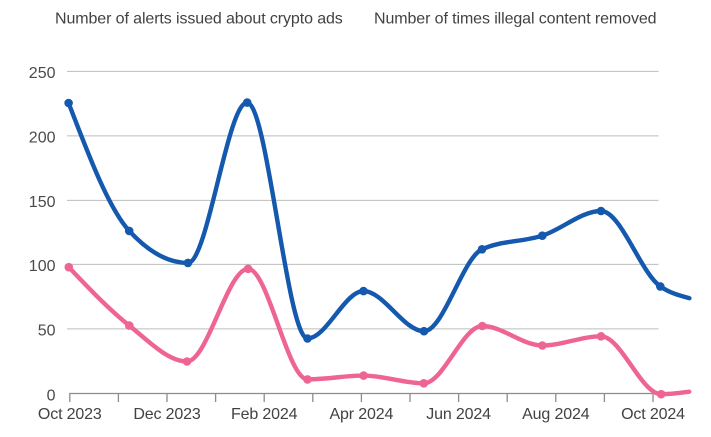 Image resolution: width=711 pixels, height=437 pixels. What do you see at coordinates (653, 414) in the screenshot?
I see `svg-text: Oct 2024` at bounding box center [653, 414].